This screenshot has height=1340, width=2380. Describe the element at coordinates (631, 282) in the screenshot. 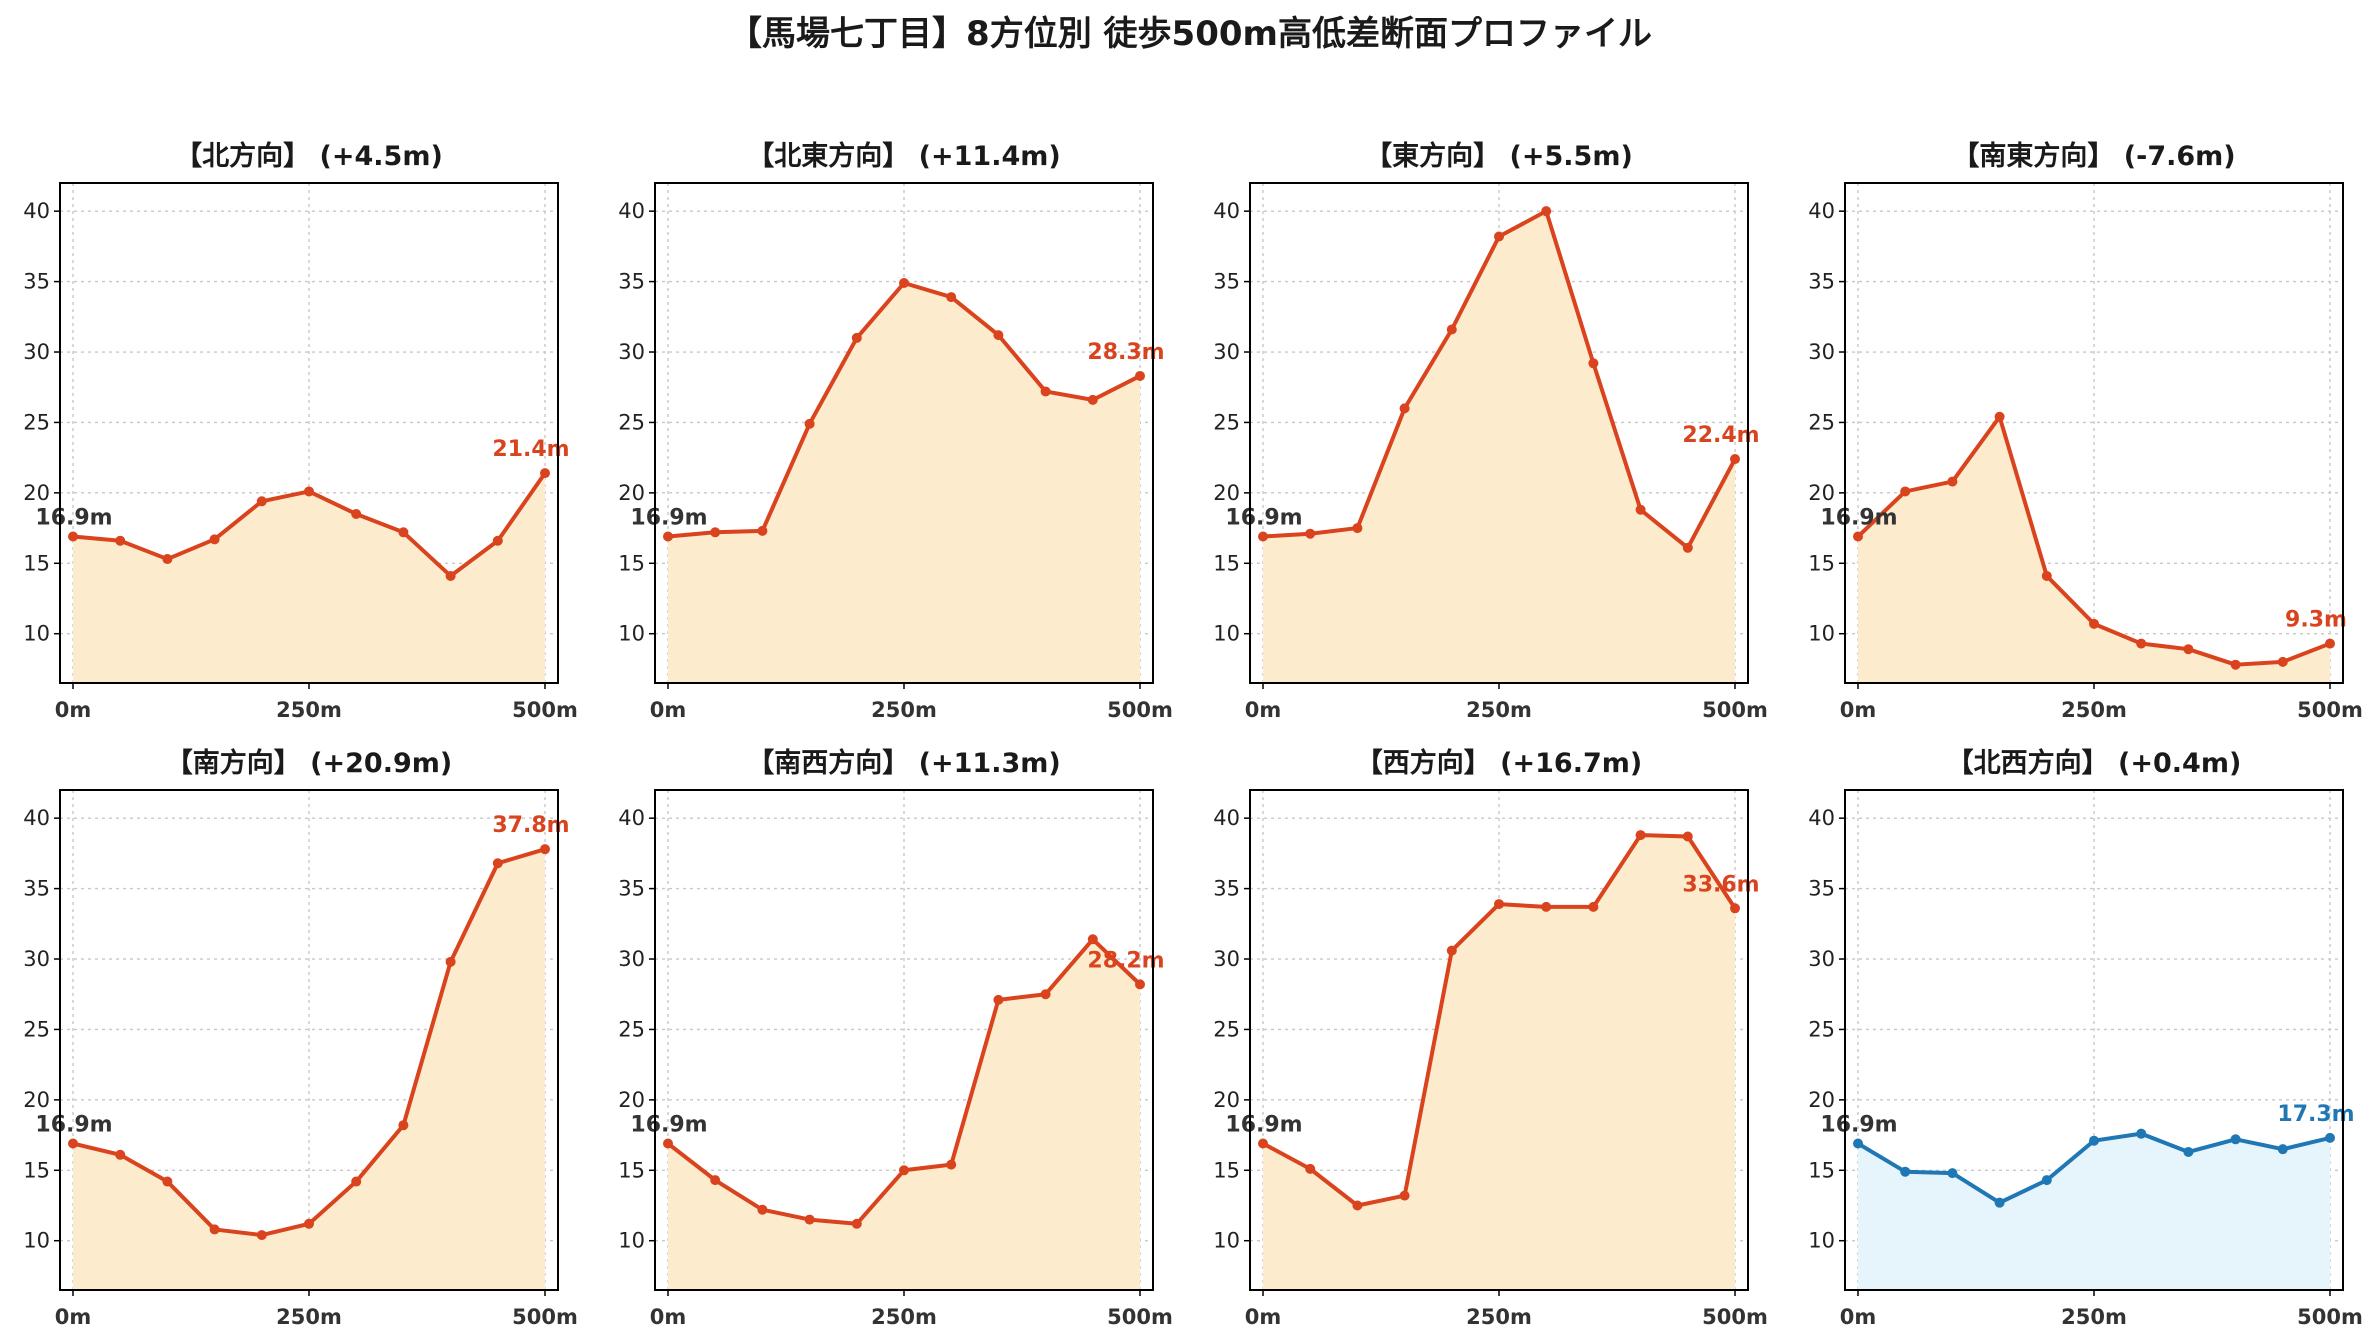

I see `y-tick-label: 35` at that location.